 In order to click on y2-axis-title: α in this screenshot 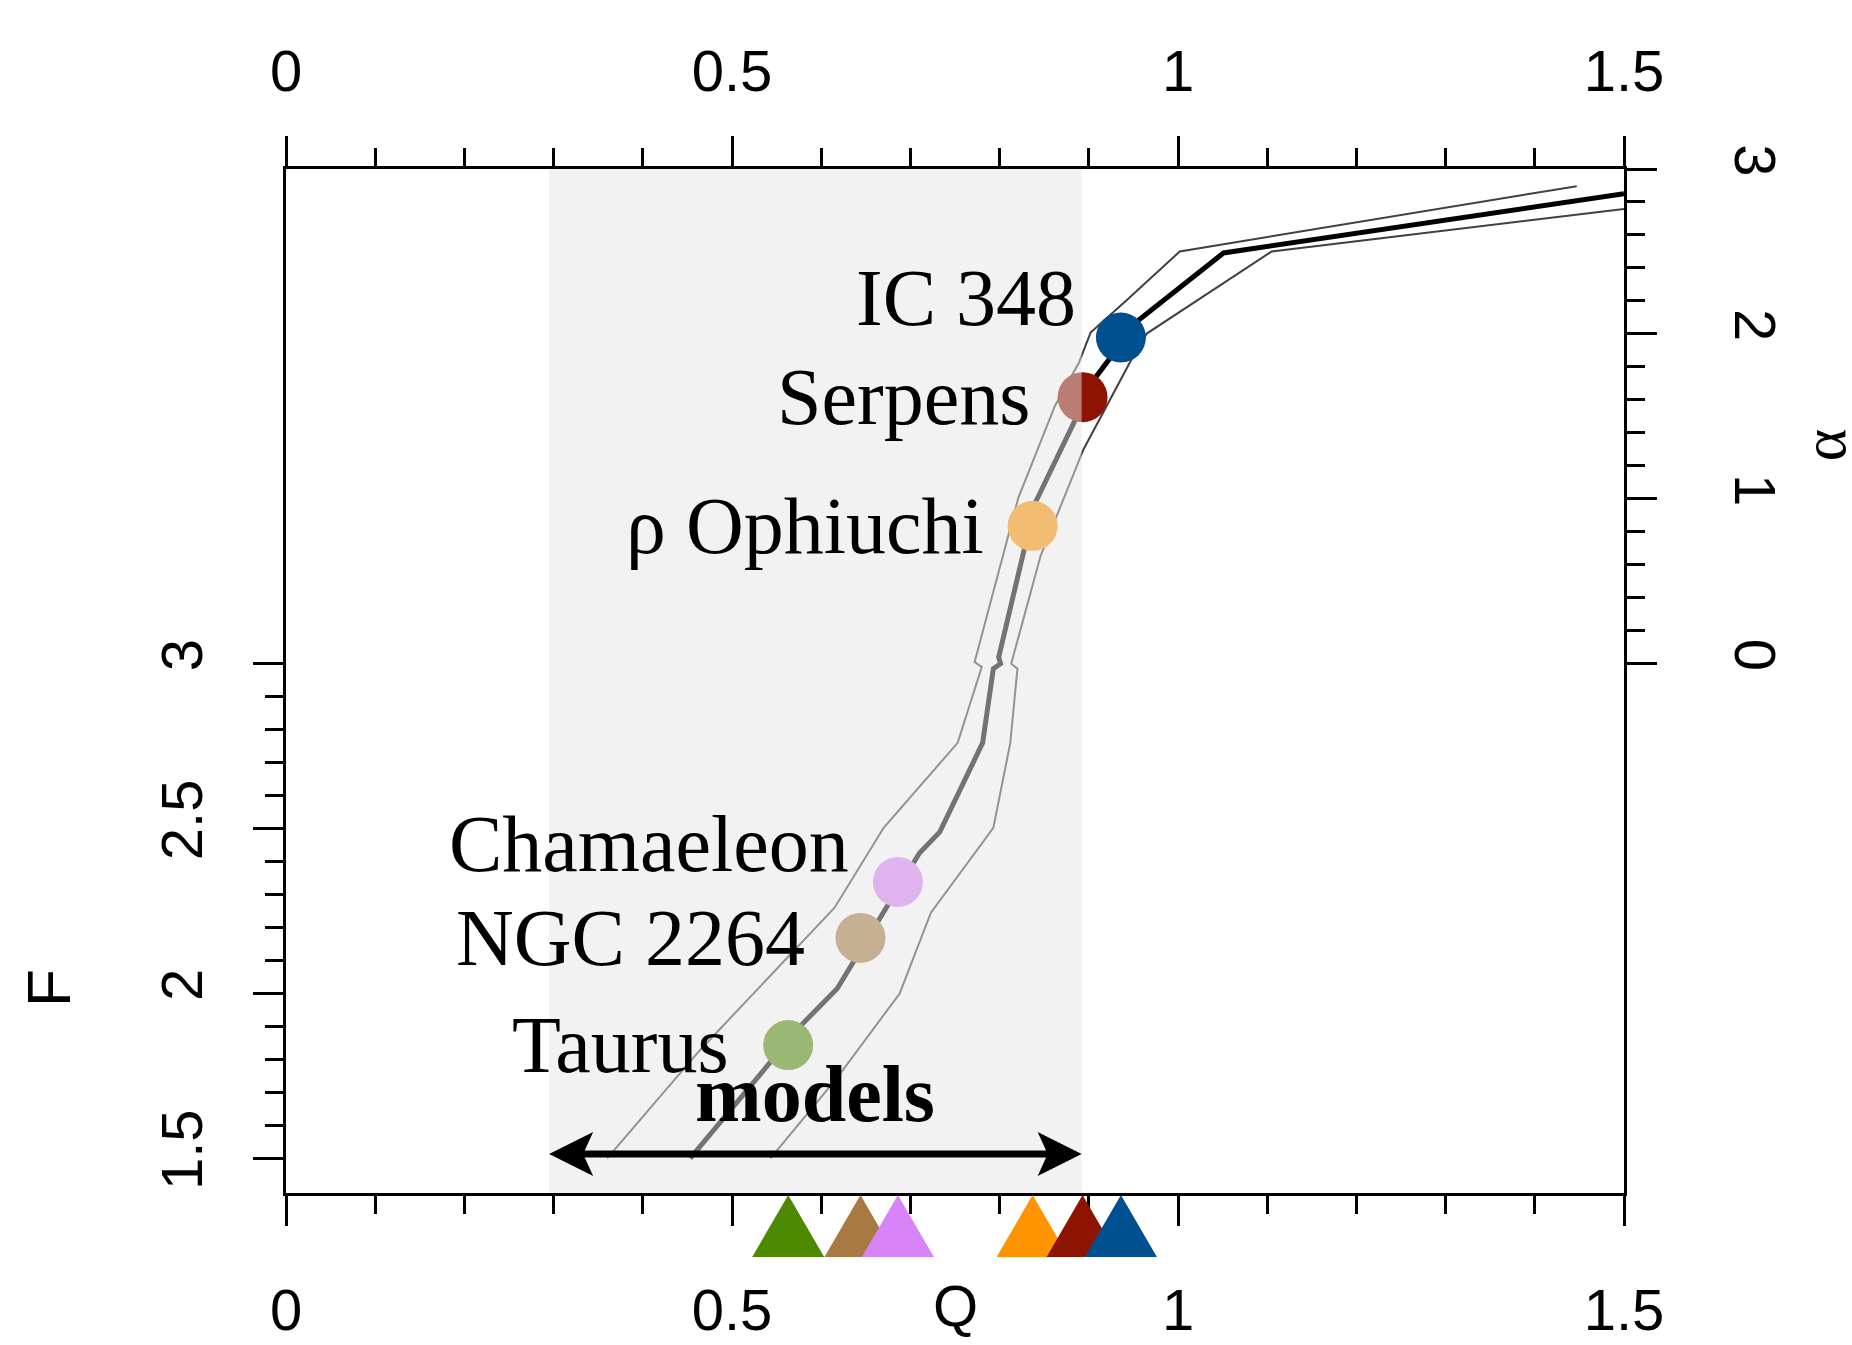, I will do `click(1821, 445)`.